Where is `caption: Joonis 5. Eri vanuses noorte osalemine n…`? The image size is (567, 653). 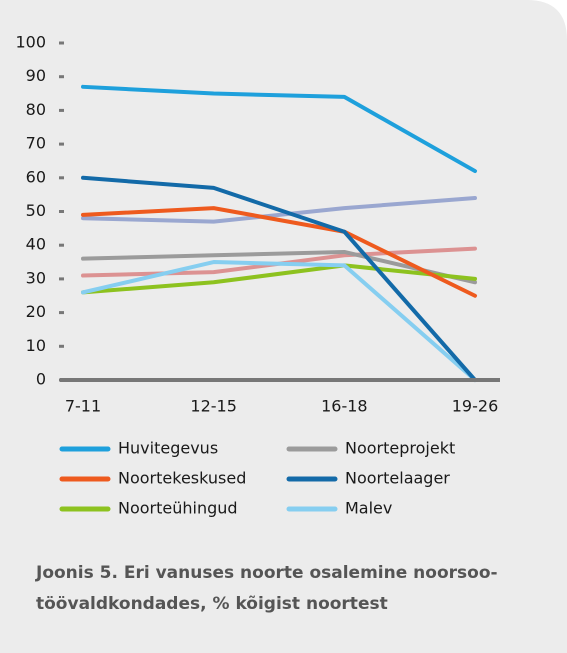 caption: Joonis 5. Eri vanuses noorte osalemine n… is located at coordinates (266, 573).